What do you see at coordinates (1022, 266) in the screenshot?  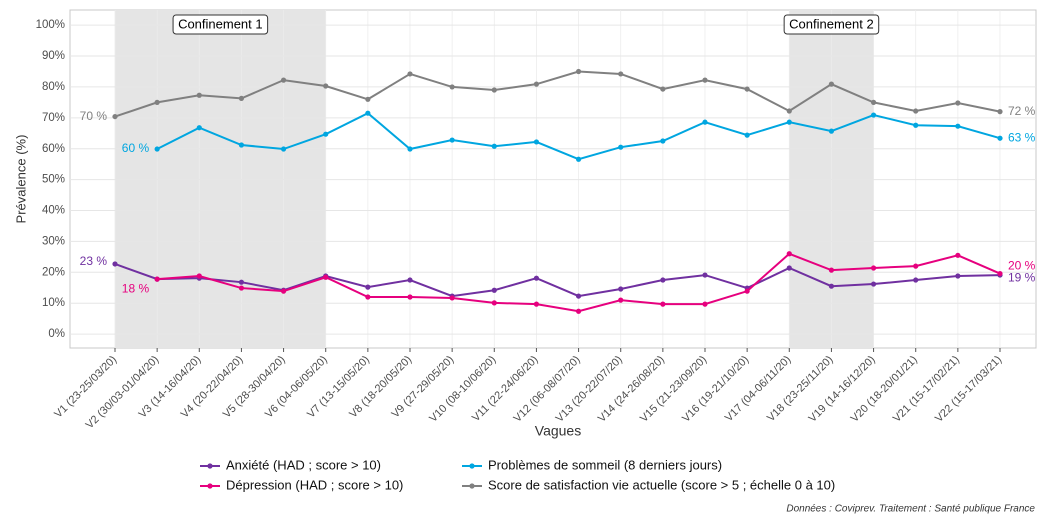 I see `data-label: 20 %` at bounding box center [1022, 266].